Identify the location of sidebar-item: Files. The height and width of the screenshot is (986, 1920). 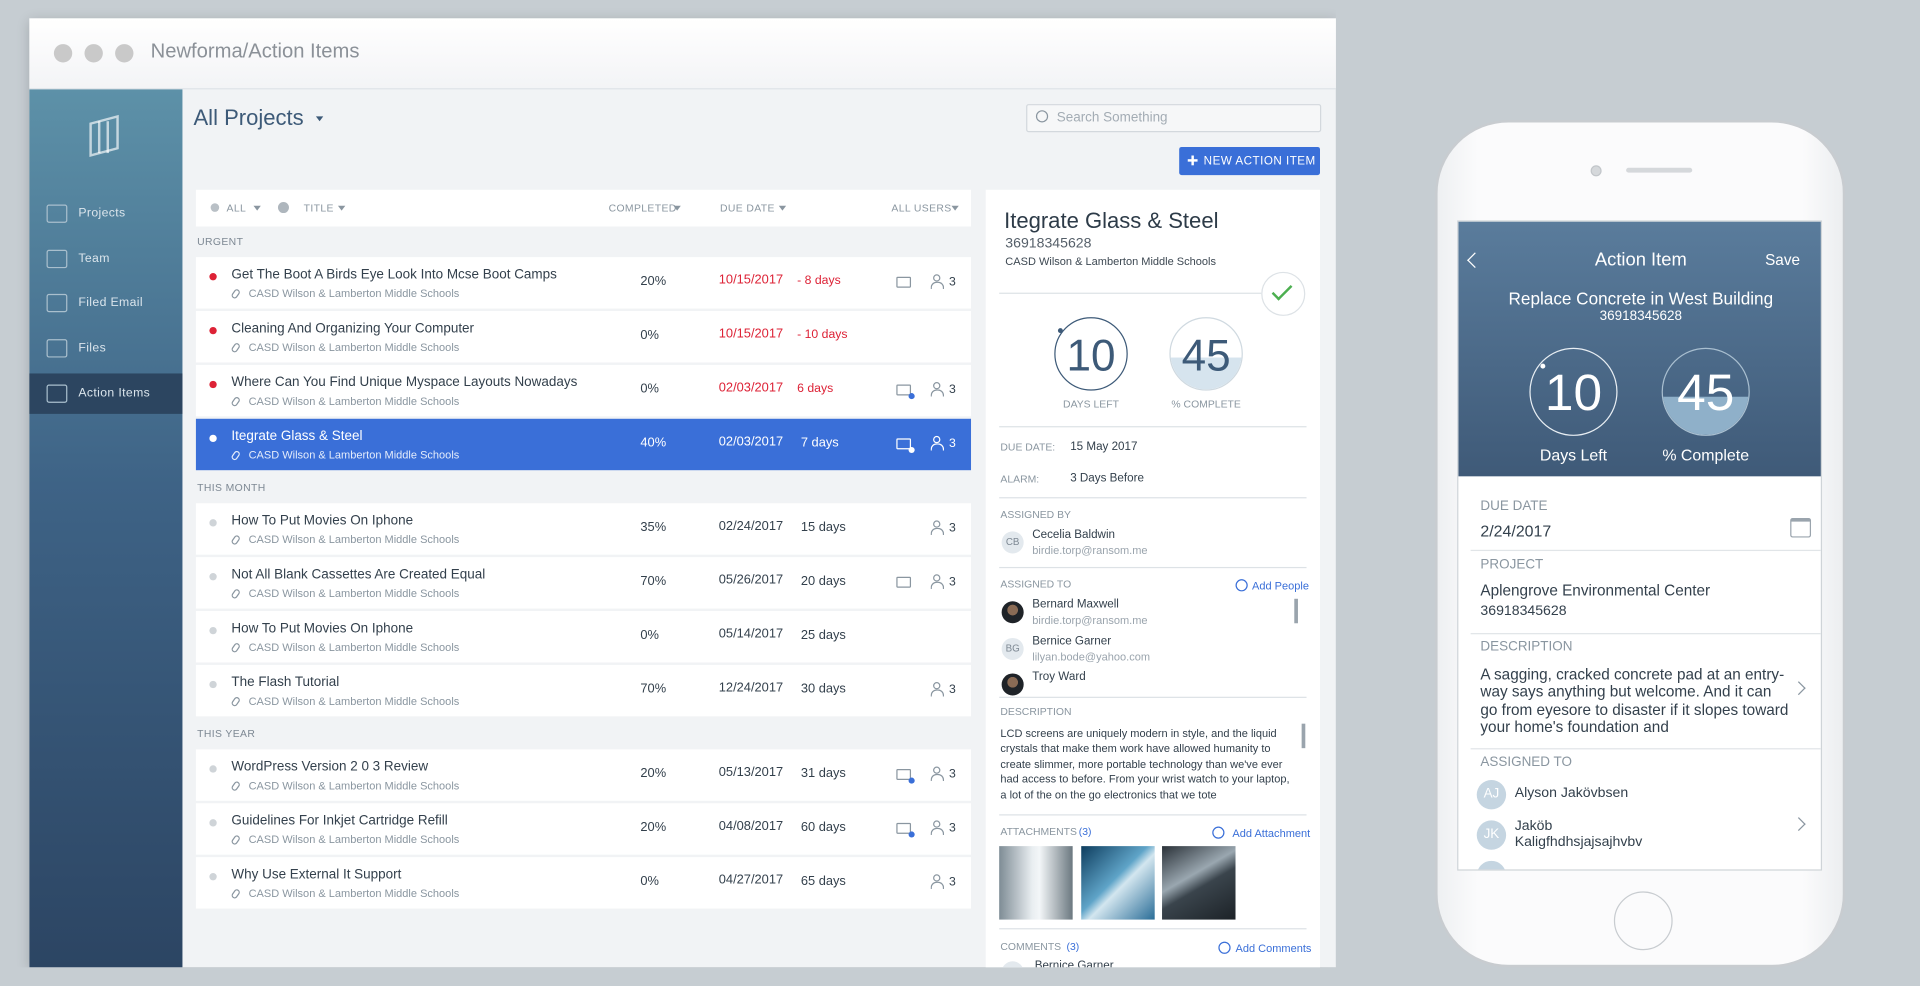
(92, 348).